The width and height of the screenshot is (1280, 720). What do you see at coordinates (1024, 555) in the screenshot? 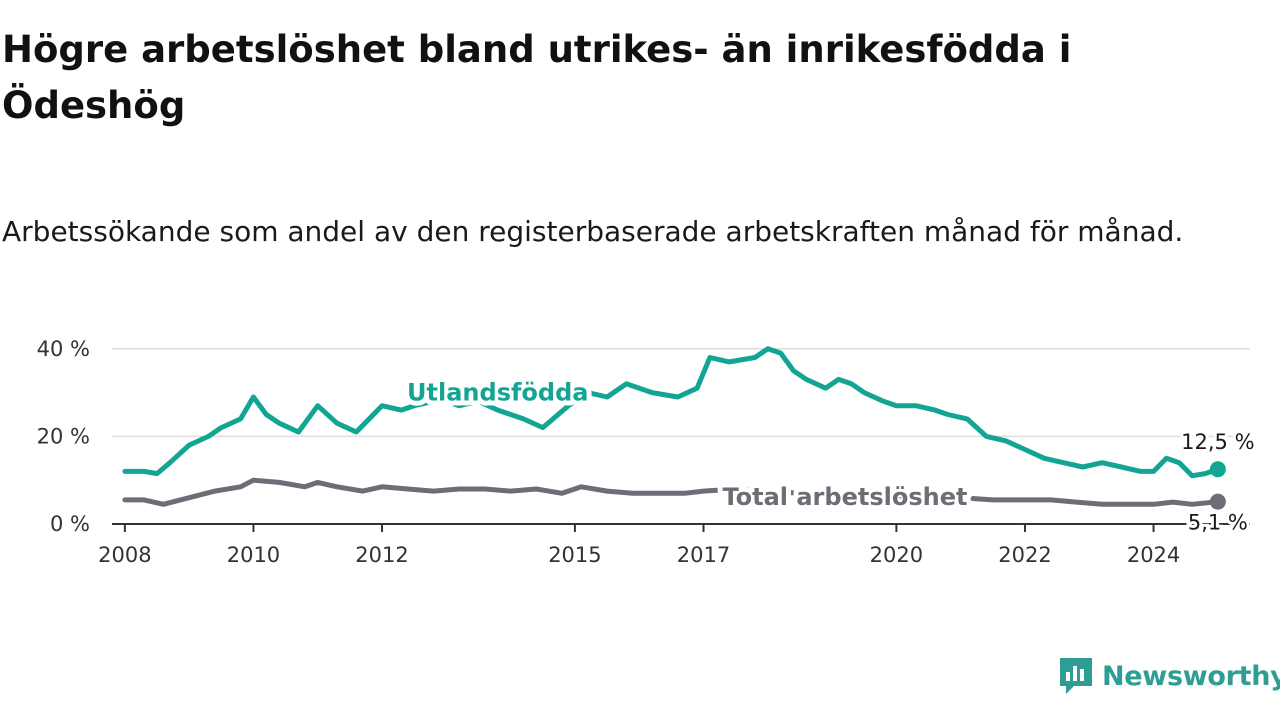
I see `x-tick-label: 2022` at bounding box center [1024, 555].